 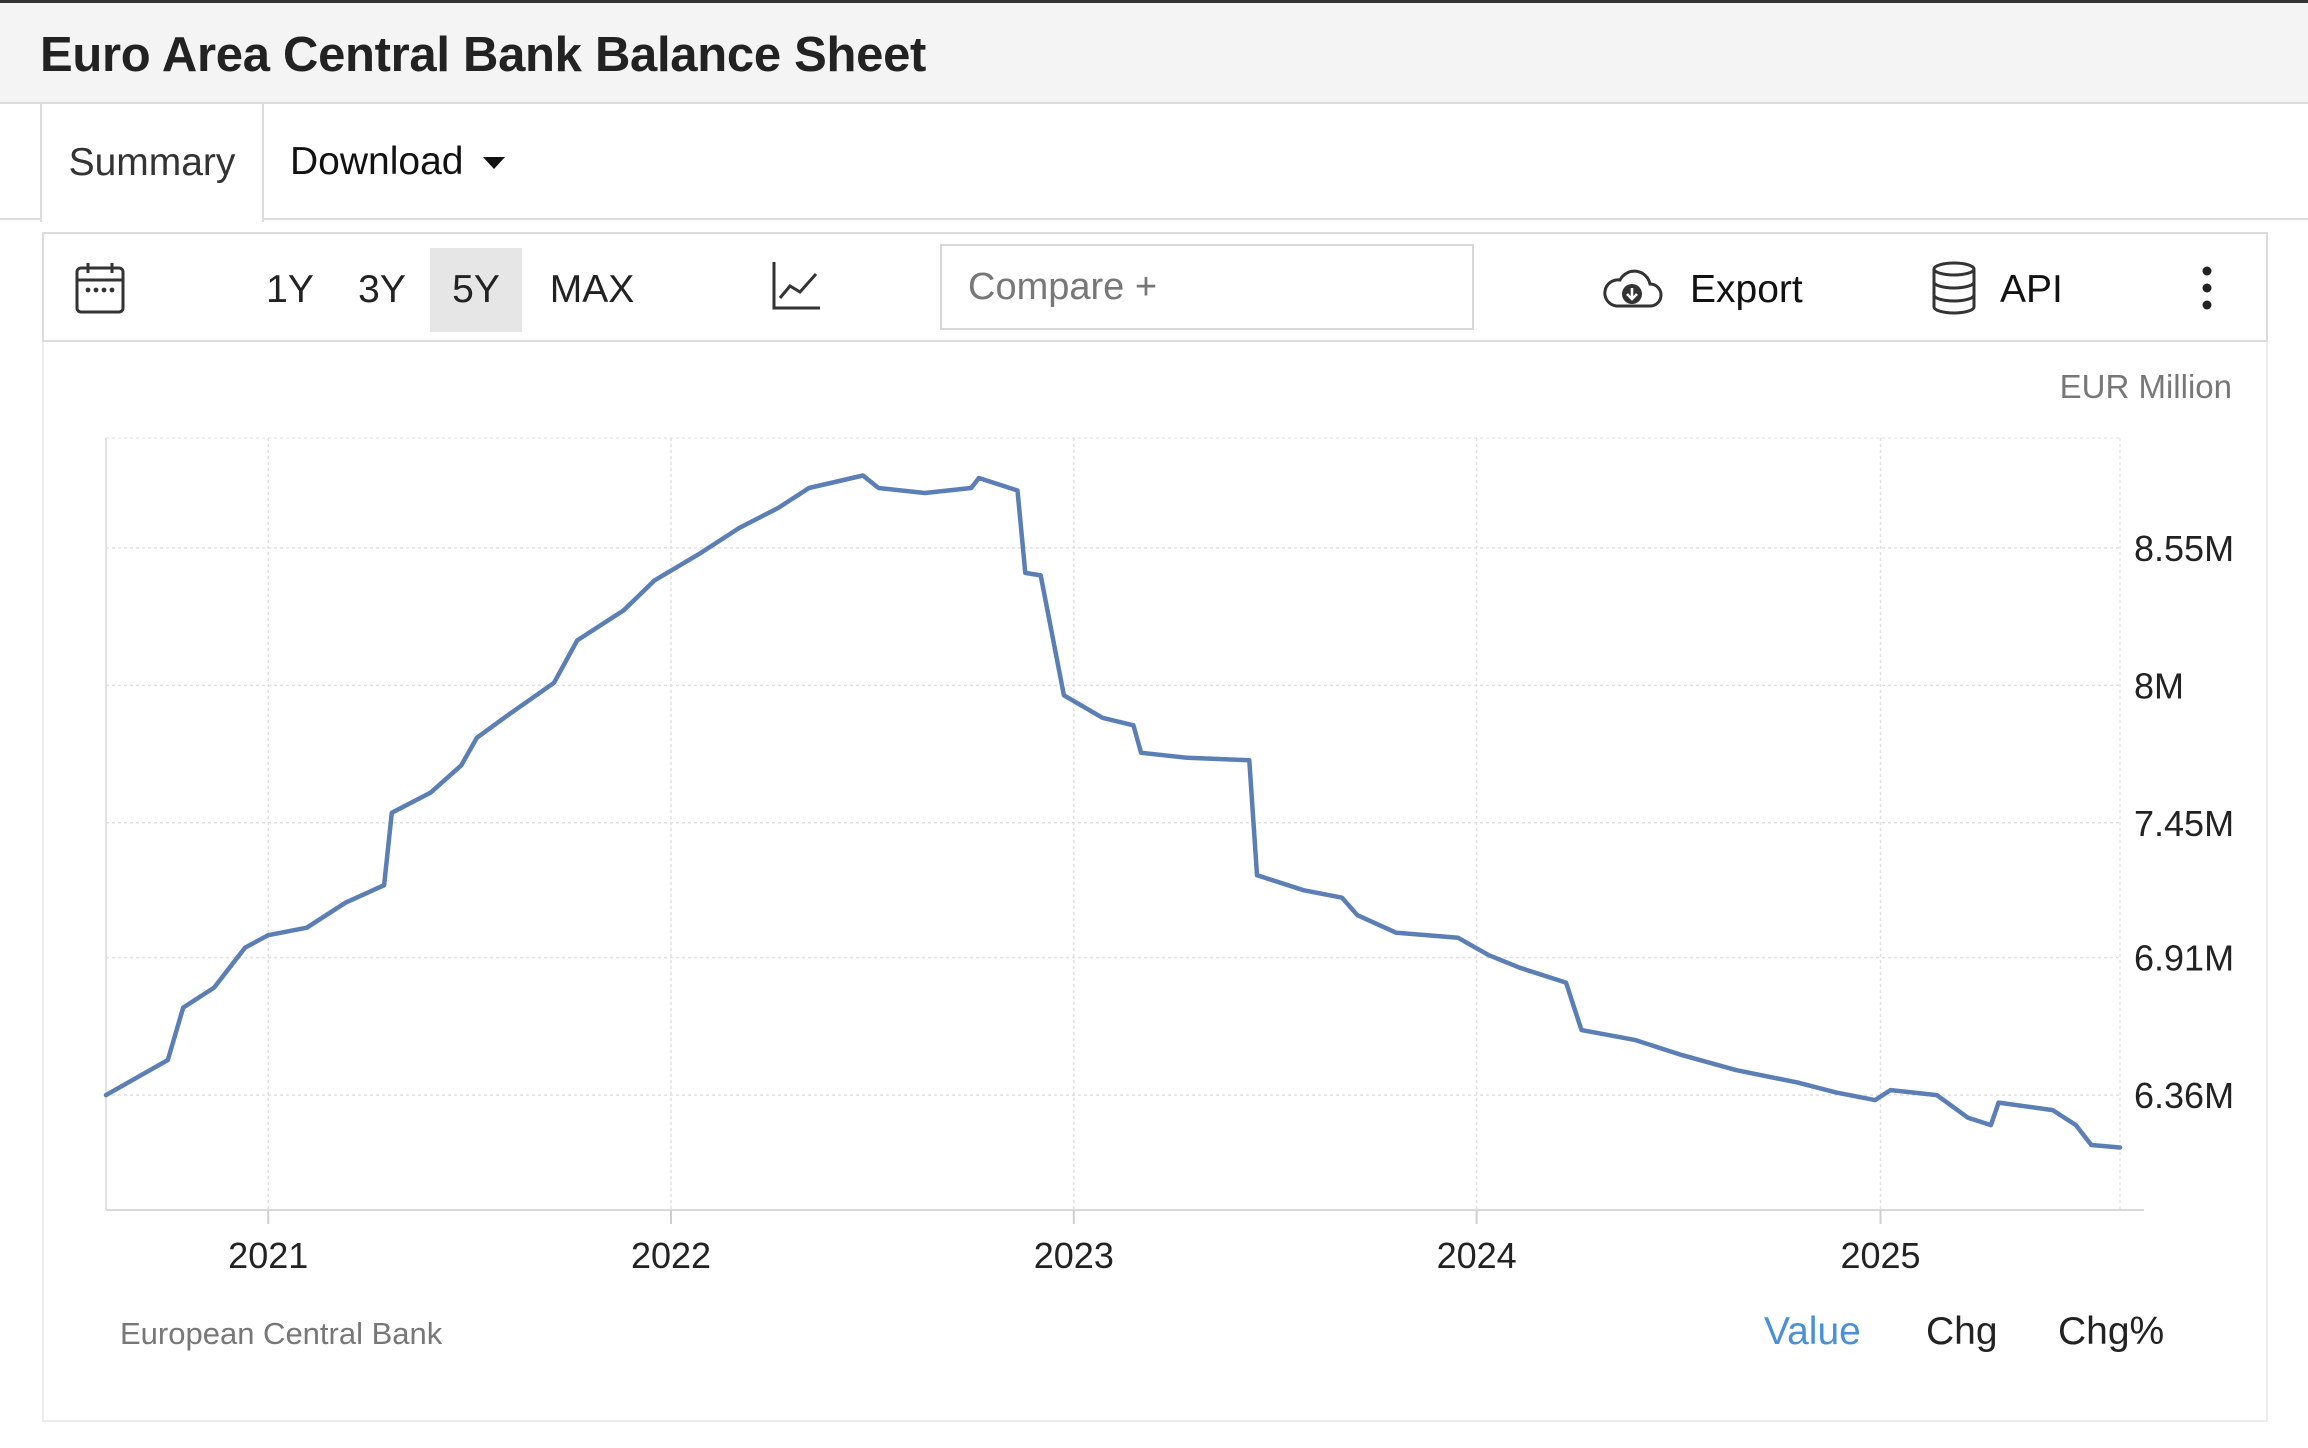 What do you see at coordinates (796, 286) in the screenshot?
I see `line-chart-icon` at bounding box center [796, 286].